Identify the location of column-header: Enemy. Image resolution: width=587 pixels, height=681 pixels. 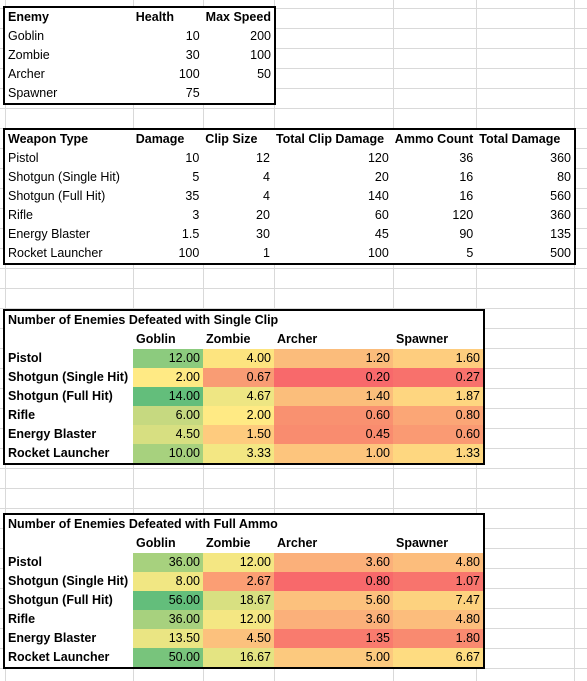
(28, 17).